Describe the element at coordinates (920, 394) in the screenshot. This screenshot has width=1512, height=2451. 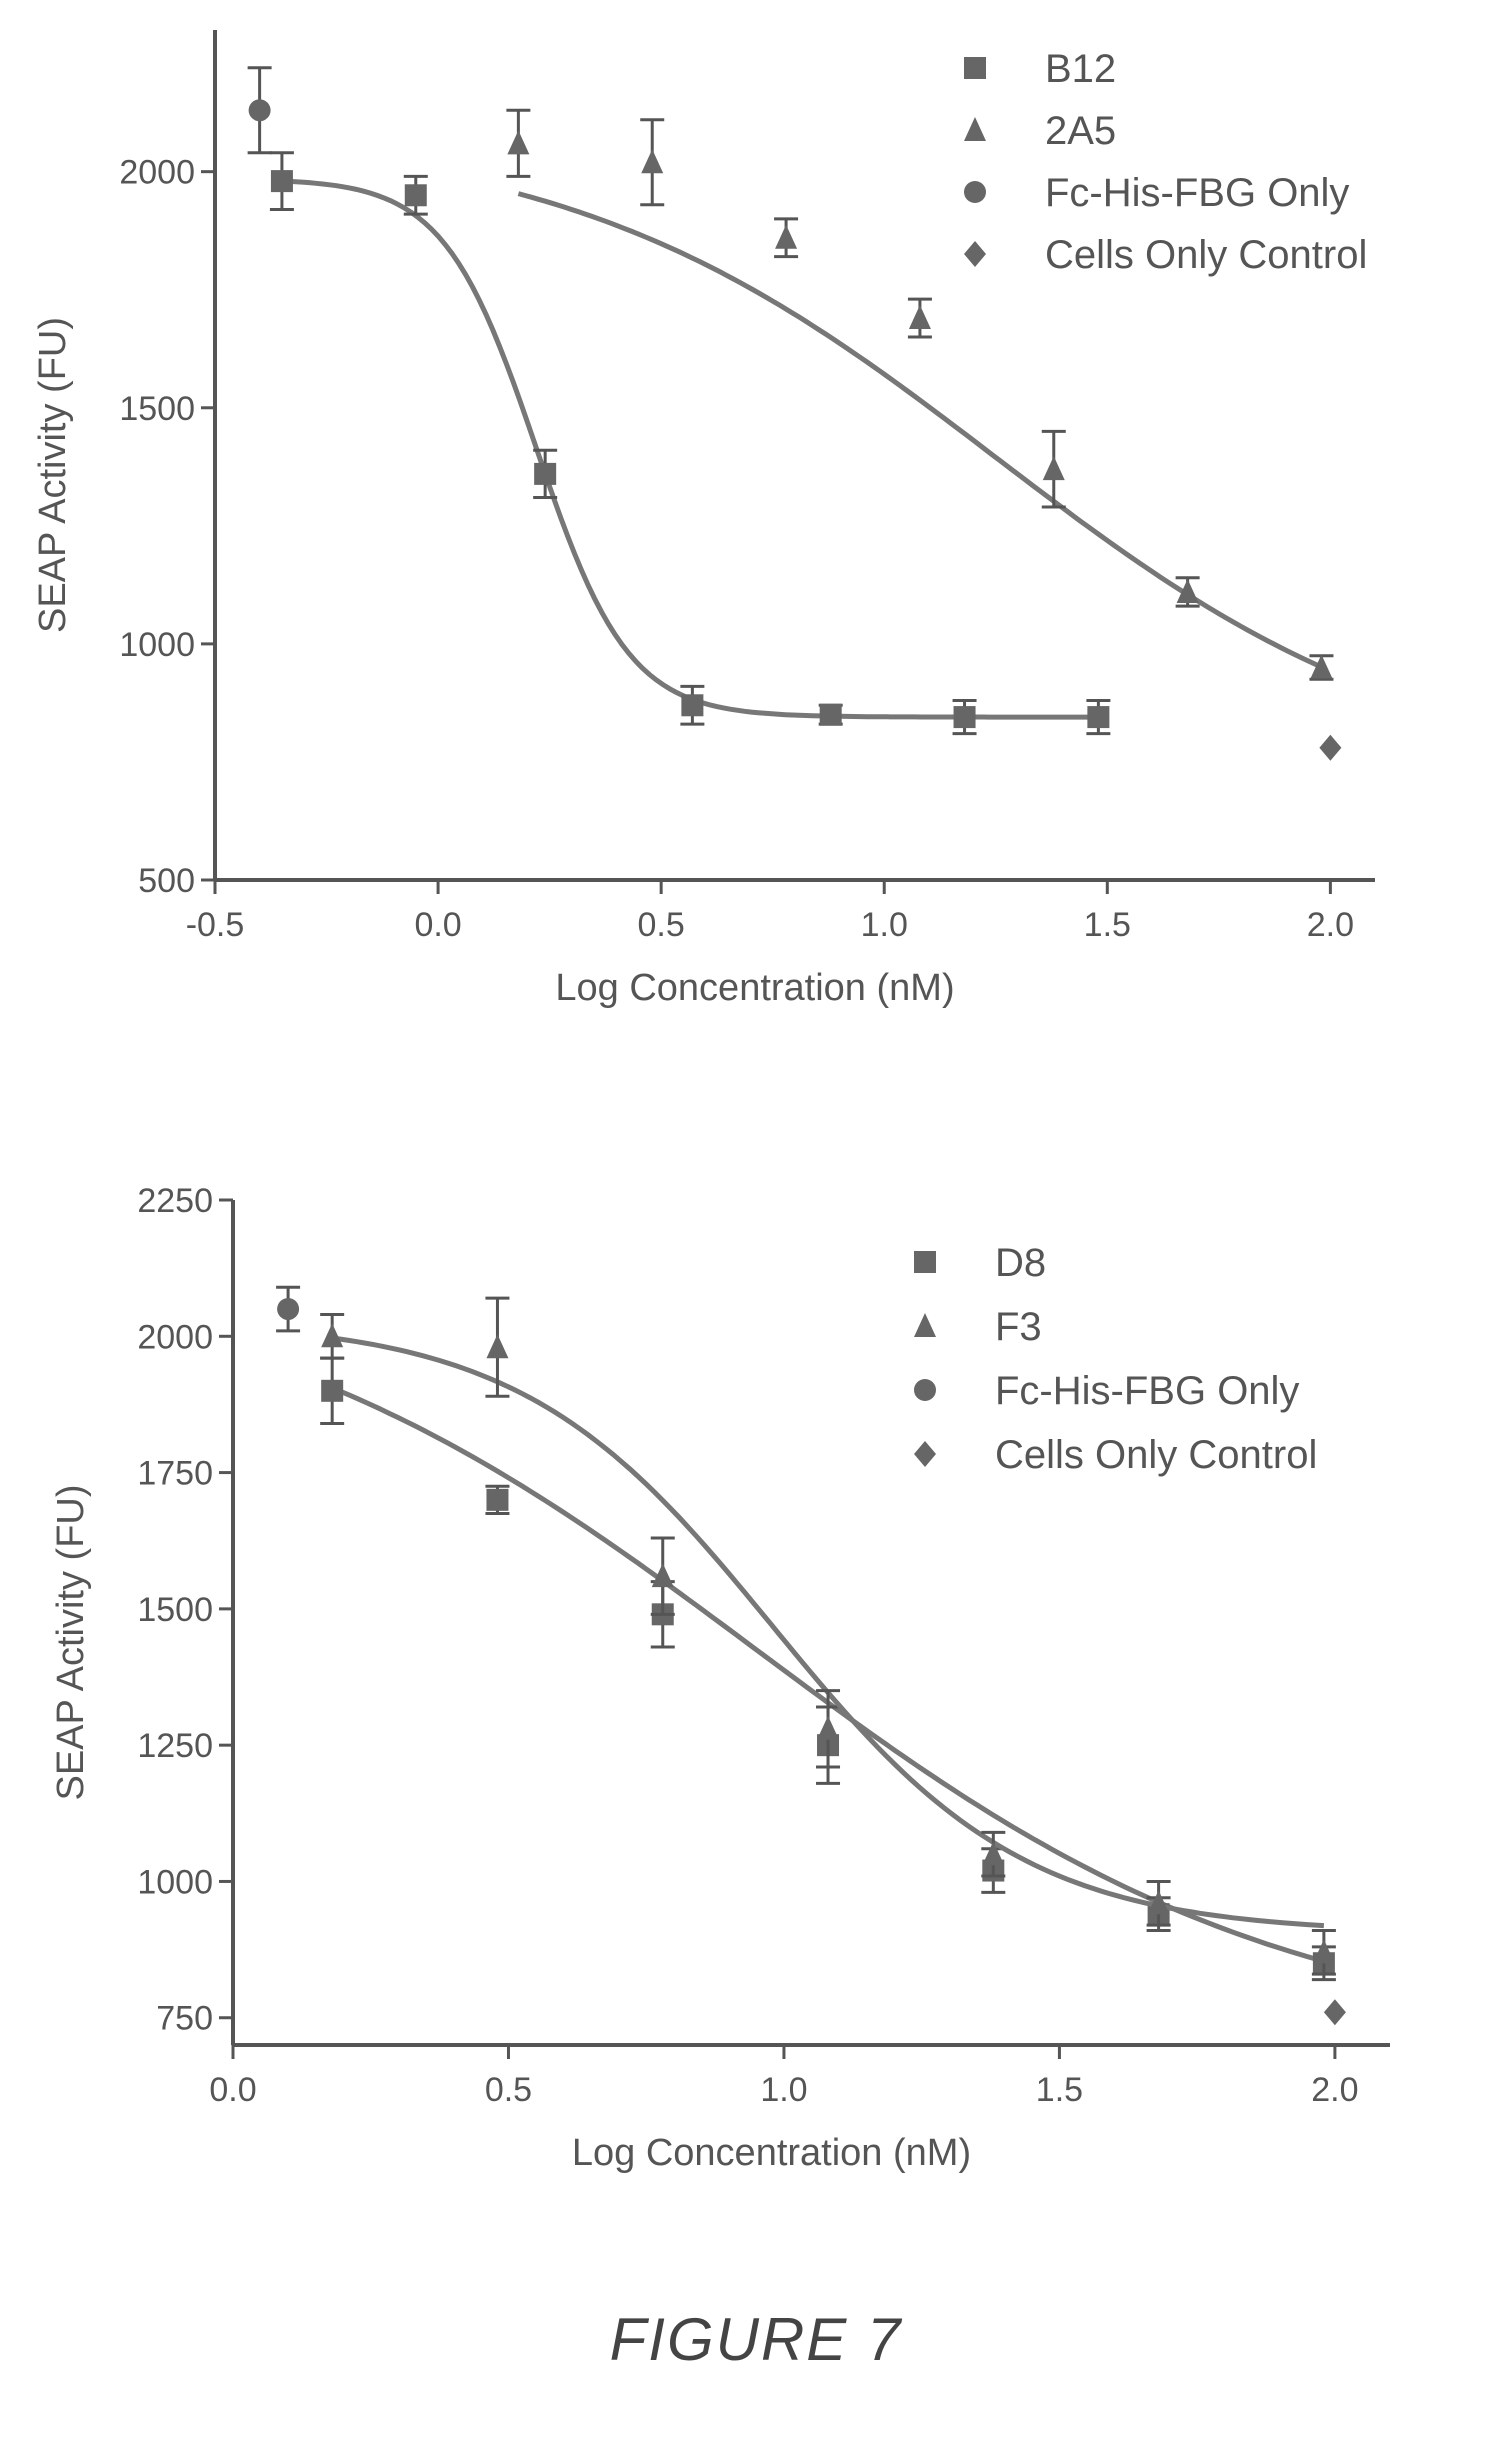
I see `series-2a5` at that location.